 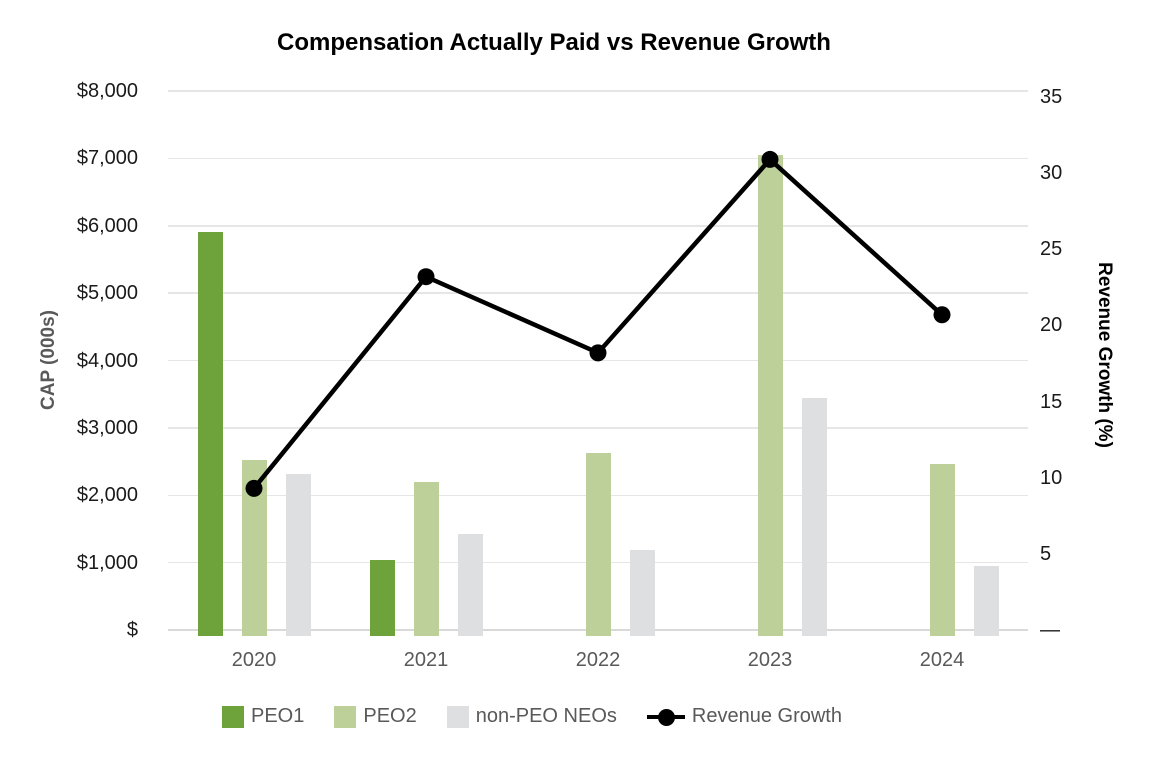 I want to click on left-tick-label: $5,000, so click(x=107, y=293).